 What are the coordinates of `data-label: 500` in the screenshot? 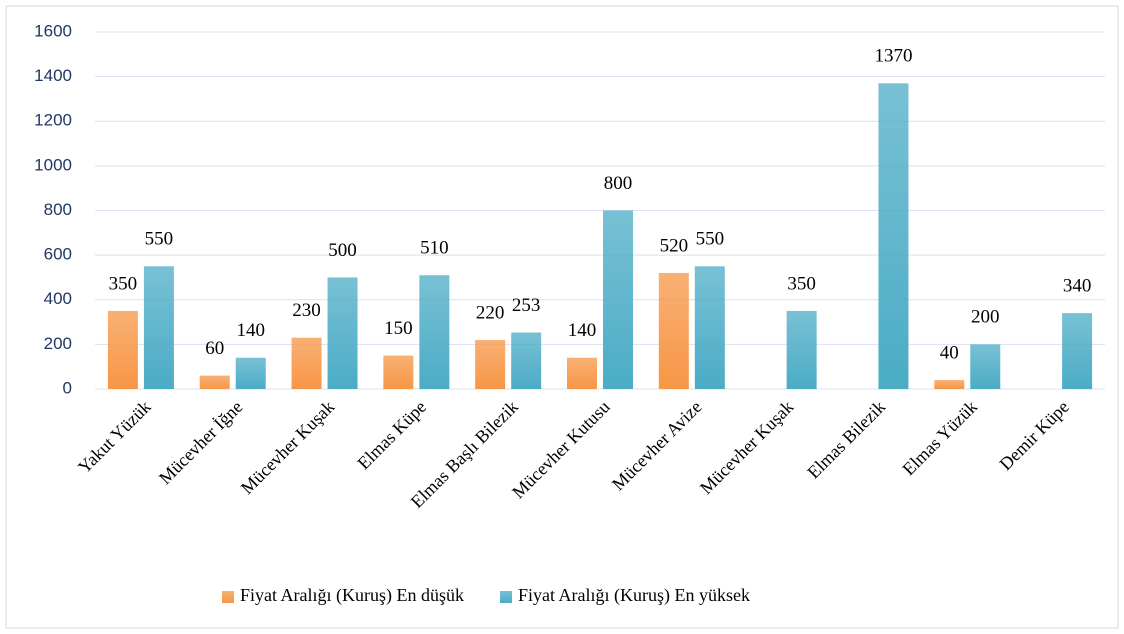 It's located at (342, 250).